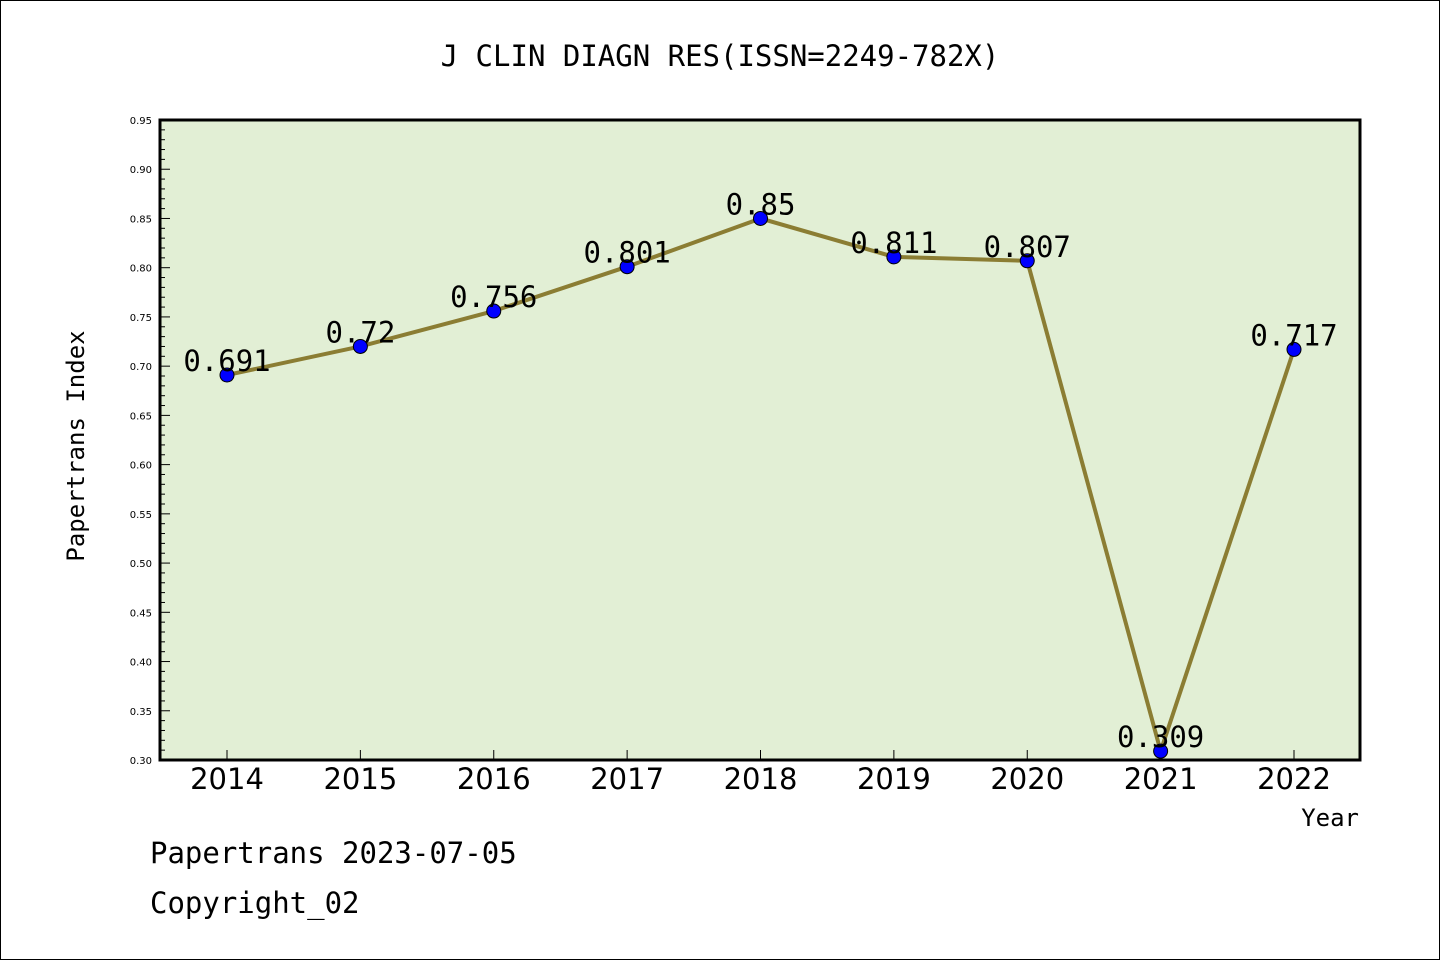  What do you see at coordinates (1161, 779) in the screenshot?
I see `x-tick-label: 2021` at bounding box center [1161, 779].